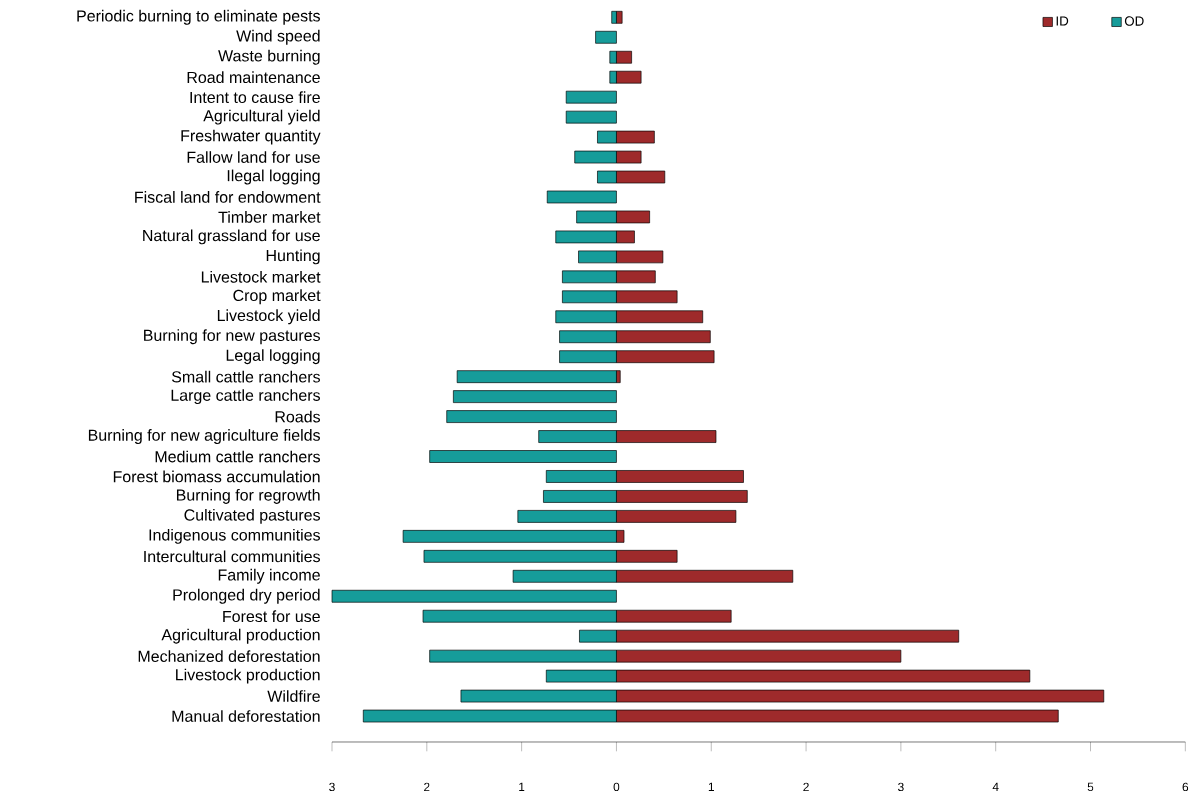  I want to click on y-tick-label: Indigenous communities, so click(234, 536).